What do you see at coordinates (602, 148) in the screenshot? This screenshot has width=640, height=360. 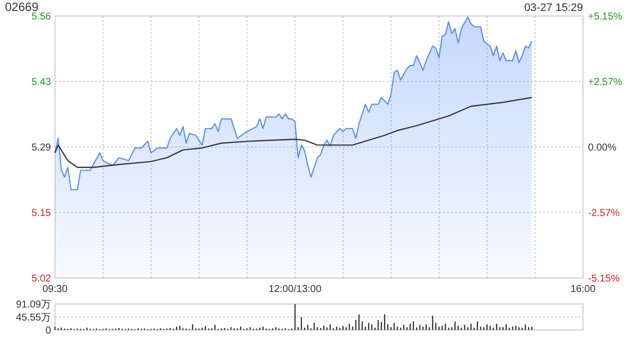 I see `y2-tick-label: 0.00%` at bounding box center [602, 148].